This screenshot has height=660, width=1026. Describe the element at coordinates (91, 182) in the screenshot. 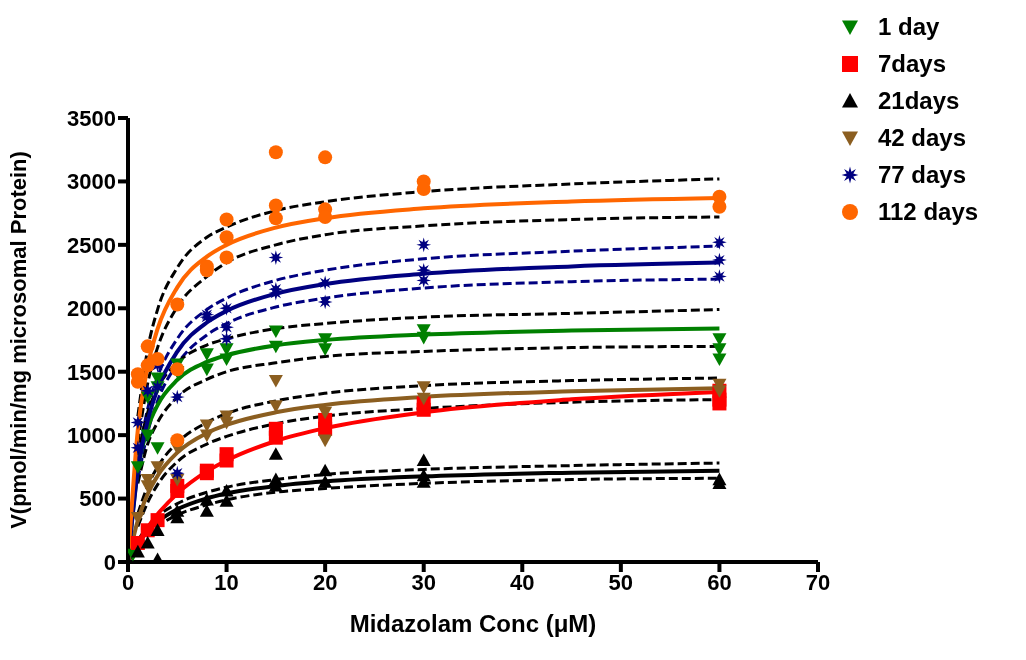

I see `y-tick-label: 3000` at that location.